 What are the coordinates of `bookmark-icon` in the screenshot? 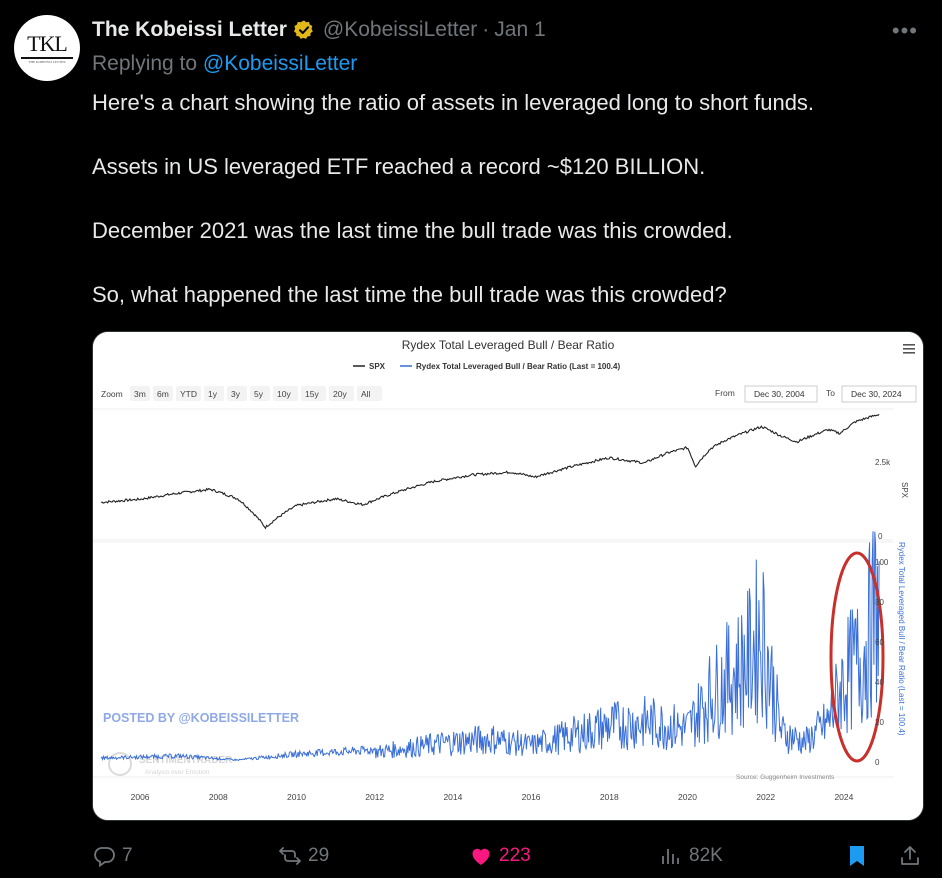 It's located at (857, 856).